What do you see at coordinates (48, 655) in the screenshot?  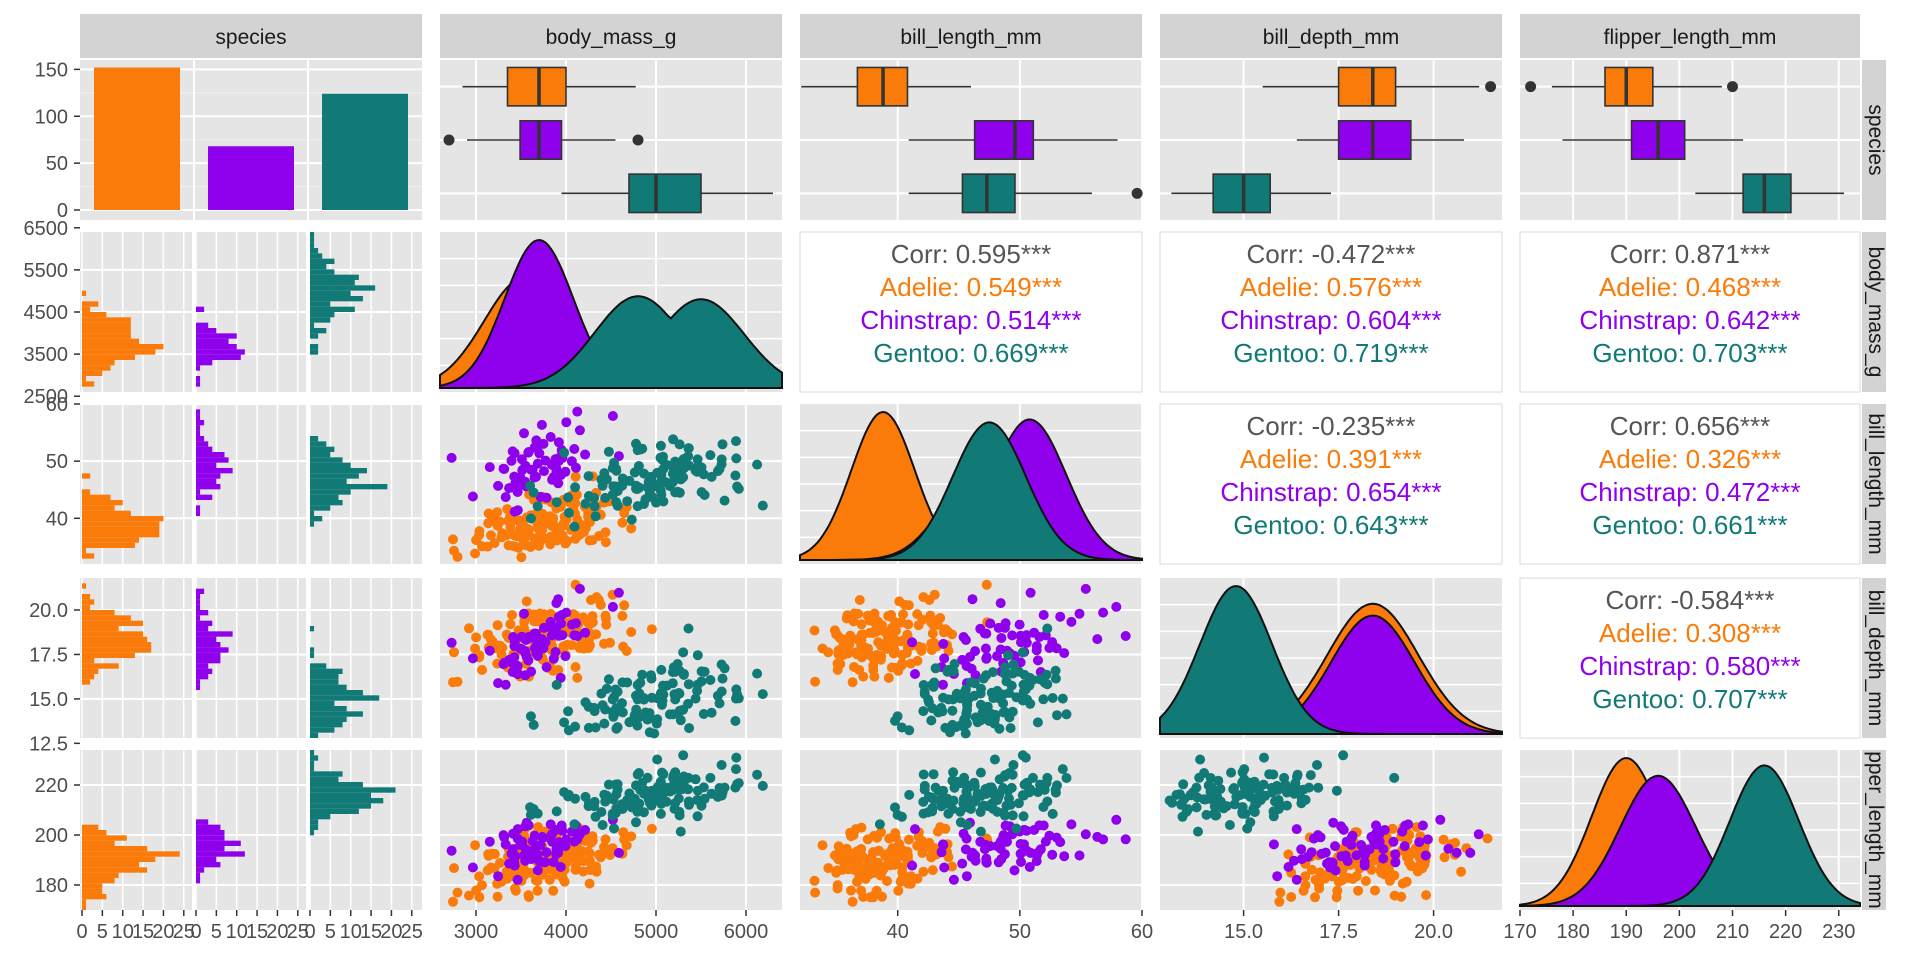 I see `y-tick-label: 17.5` at bounding box center [48, 655].